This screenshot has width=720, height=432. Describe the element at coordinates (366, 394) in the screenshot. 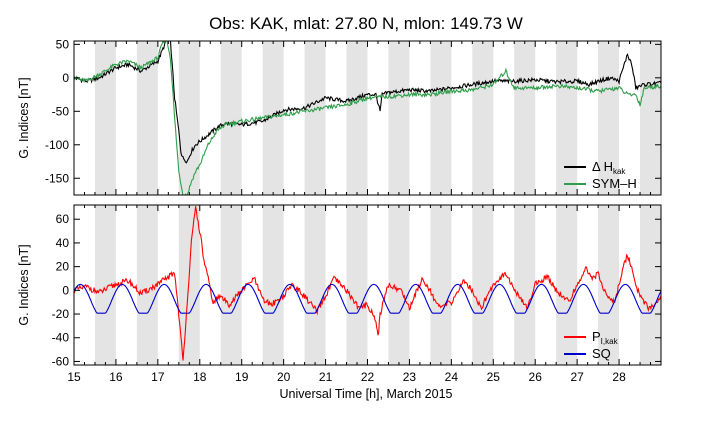

I see `x-axis-label: Universal Time [h], March 2015` at that location.